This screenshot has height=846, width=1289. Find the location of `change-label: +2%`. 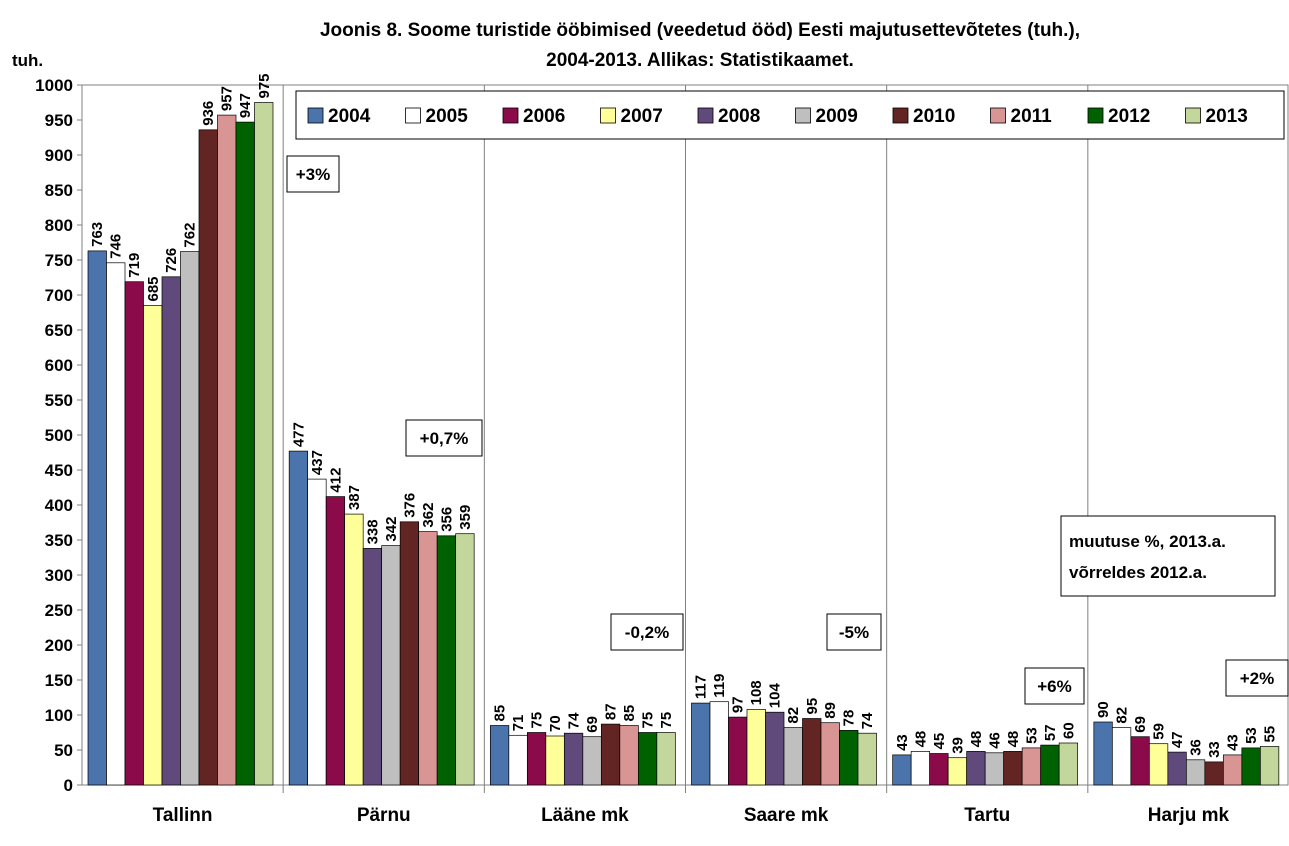

change-label: +2% is located at coordinates (1257, 678).